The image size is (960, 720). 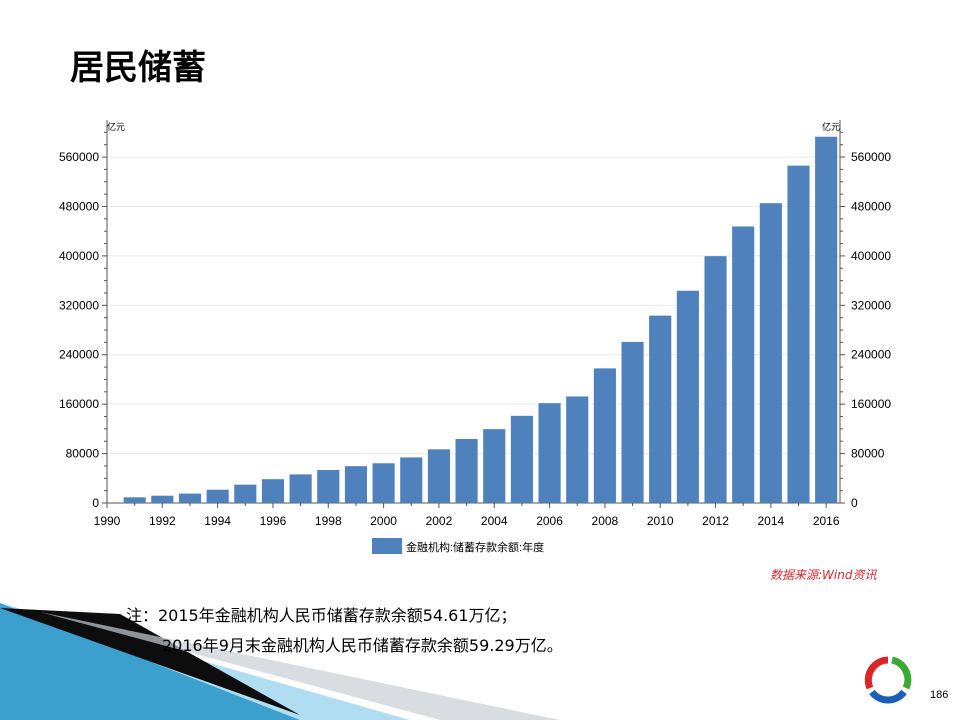 What do you see at coordinates (475, 547) in the screenshot?
I see `legend-label: 金融机构:储蓄存款余额:年度` at bounding box center [475, 547].